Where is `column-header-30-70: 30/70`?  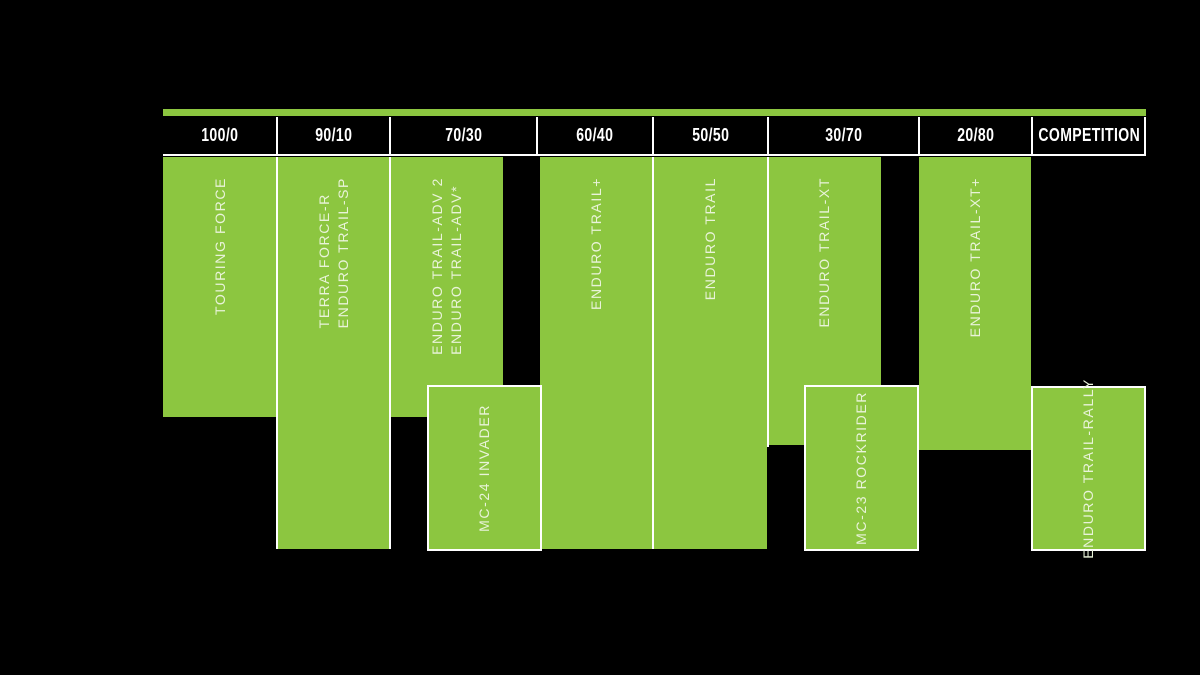 column-header-30-70: 30/70 is located at coordinates (843, 135).